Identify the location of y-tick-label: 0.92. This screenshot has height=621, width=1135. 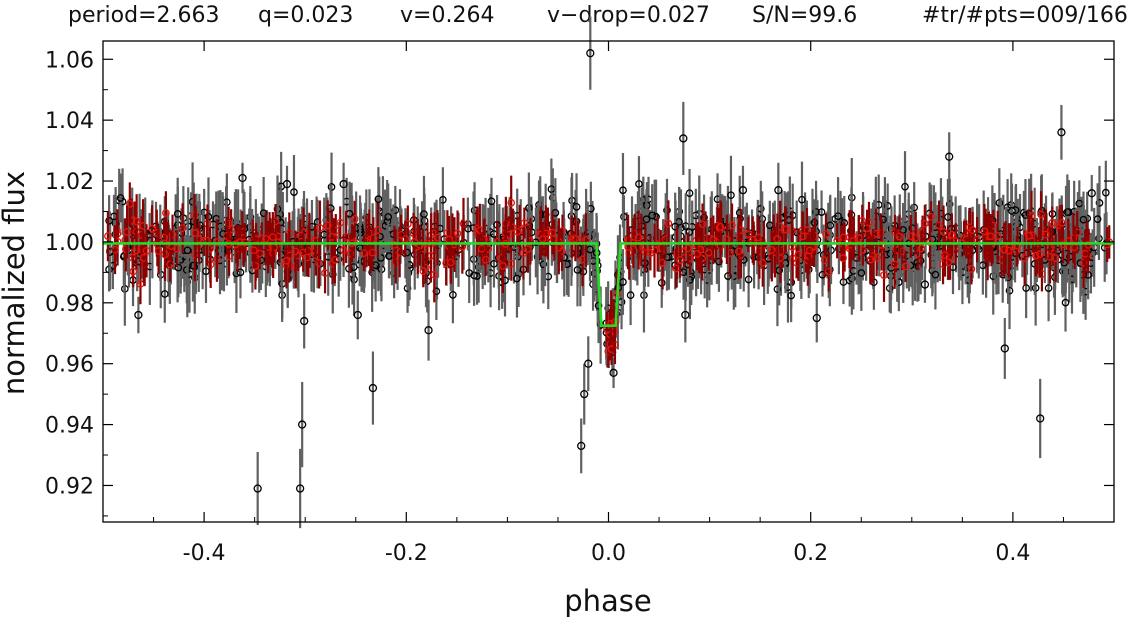
(69, 486).